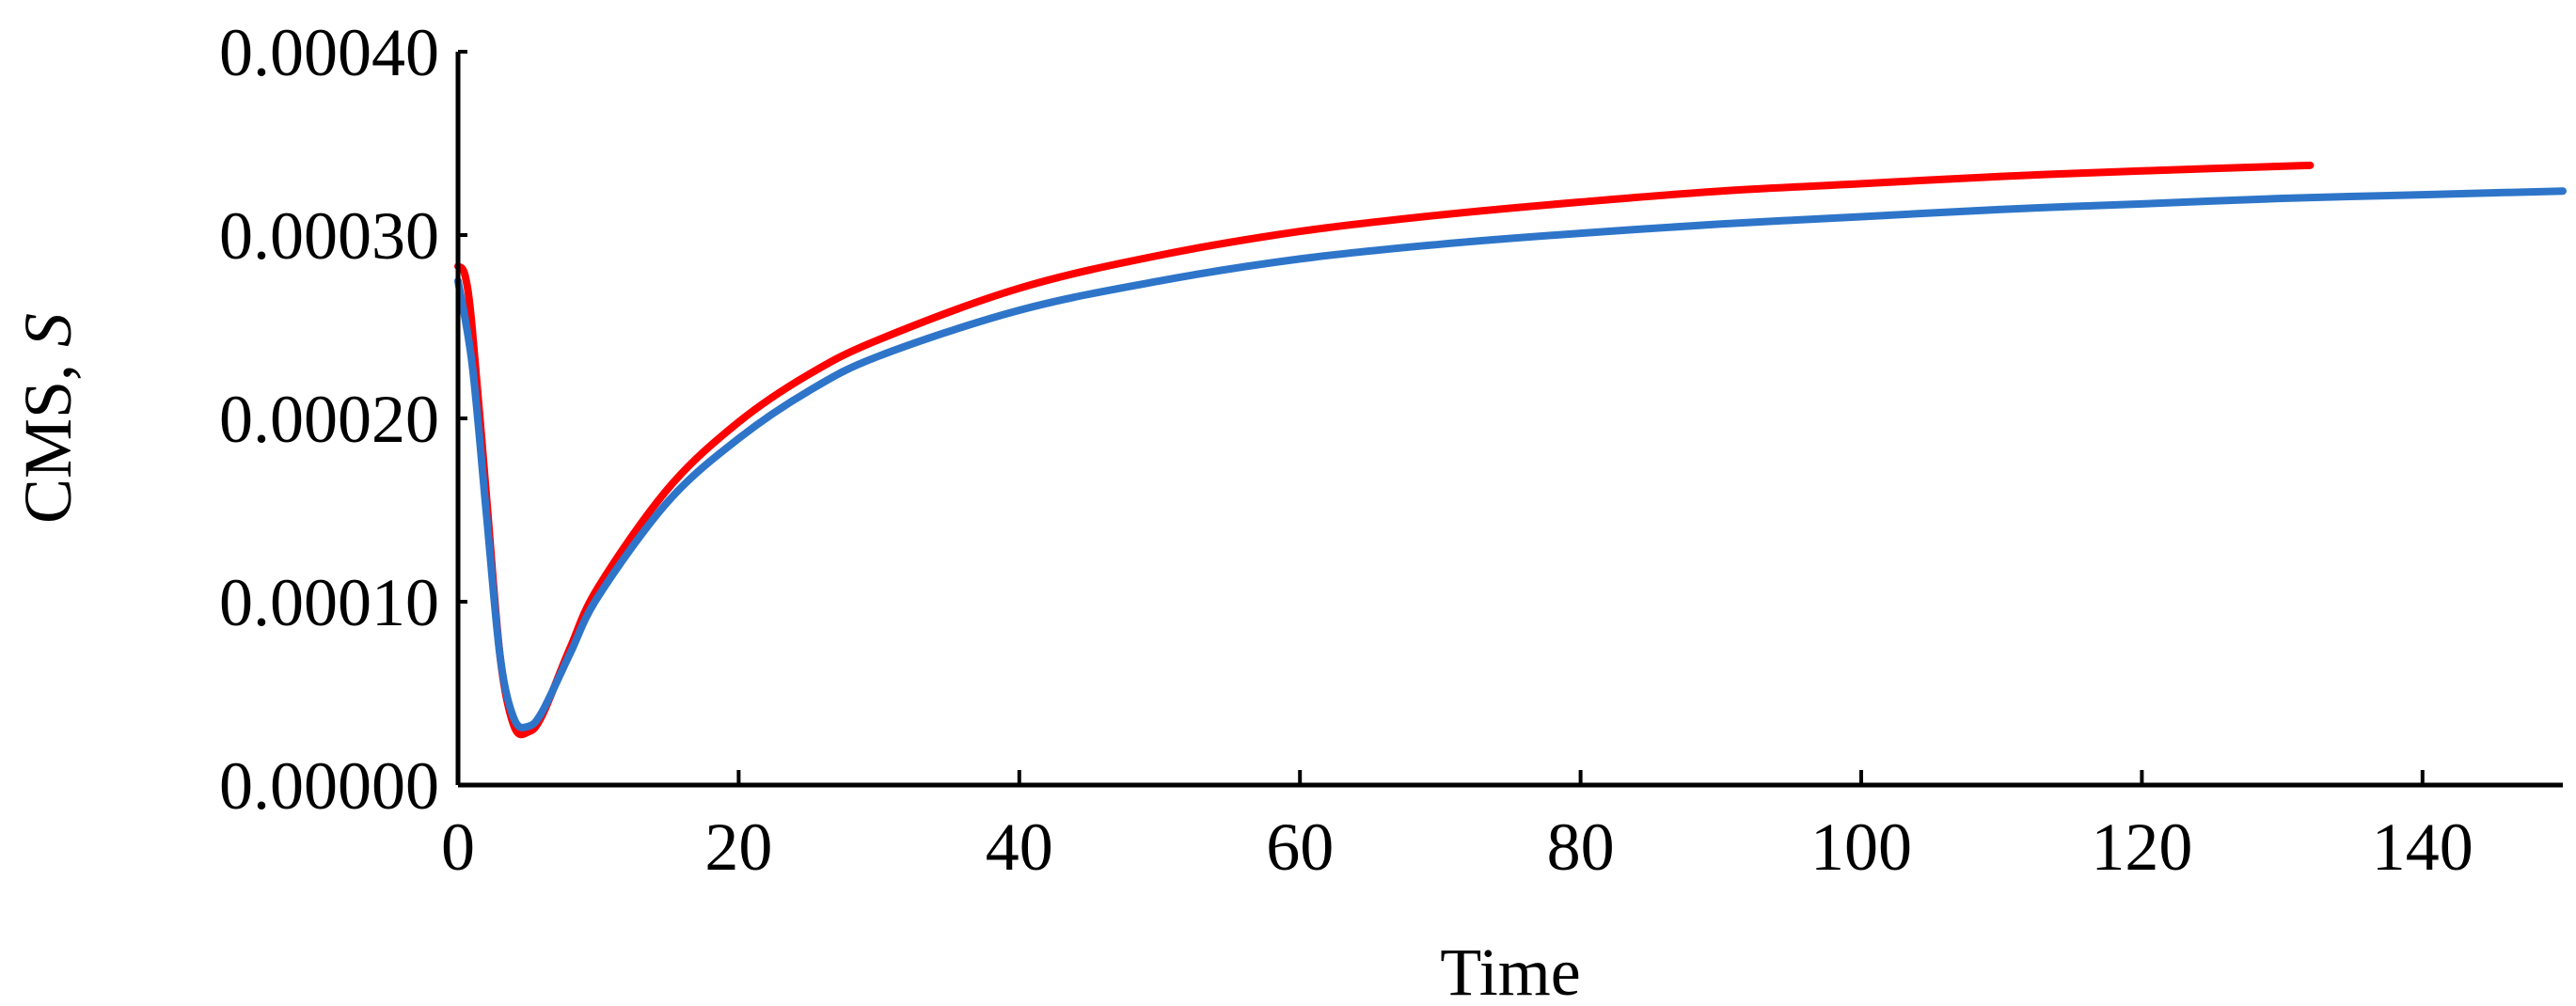  Describe the element at coordinates (1861, 847) in the screenshot. I see `x-tick-label: 100` at that location.